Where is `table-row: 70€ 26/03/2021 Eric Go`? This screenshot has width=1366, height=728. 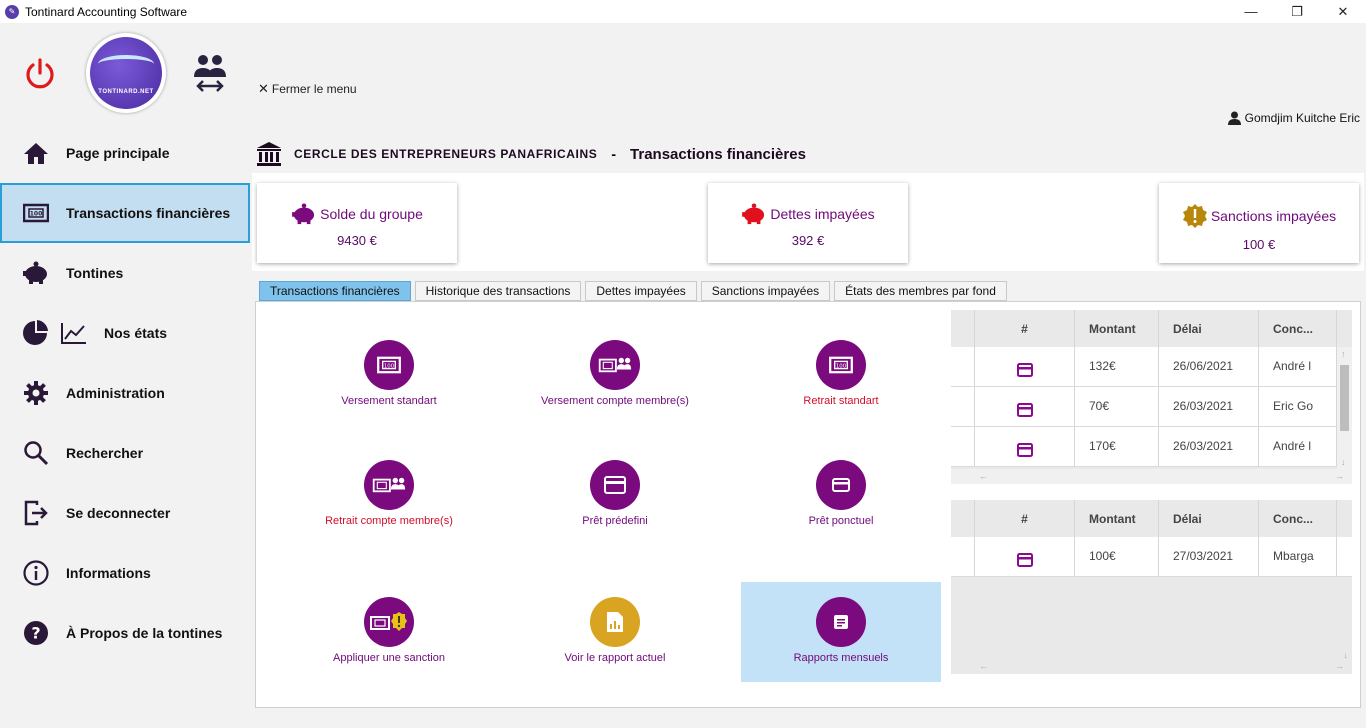 table-row: 70€ 26/03/2021 Eric Go is located at coordinates (1151, 407).